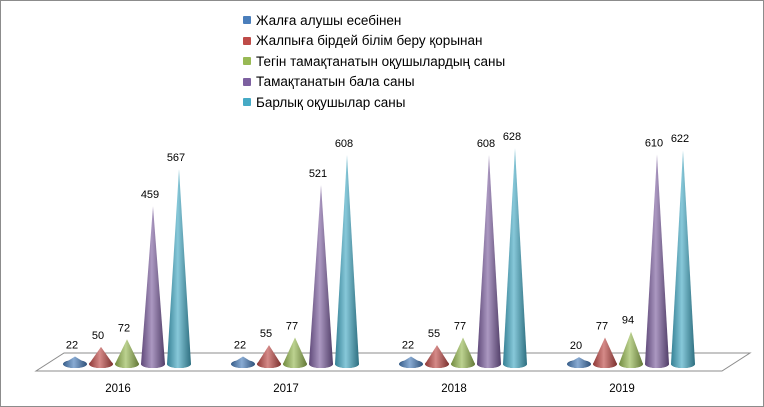 Image resolution: width=764 pixels, height=407 pixels. Describe the element at coordinates (286, 389) in the screenshot. I see `x-tick-label: 2017` at that location.